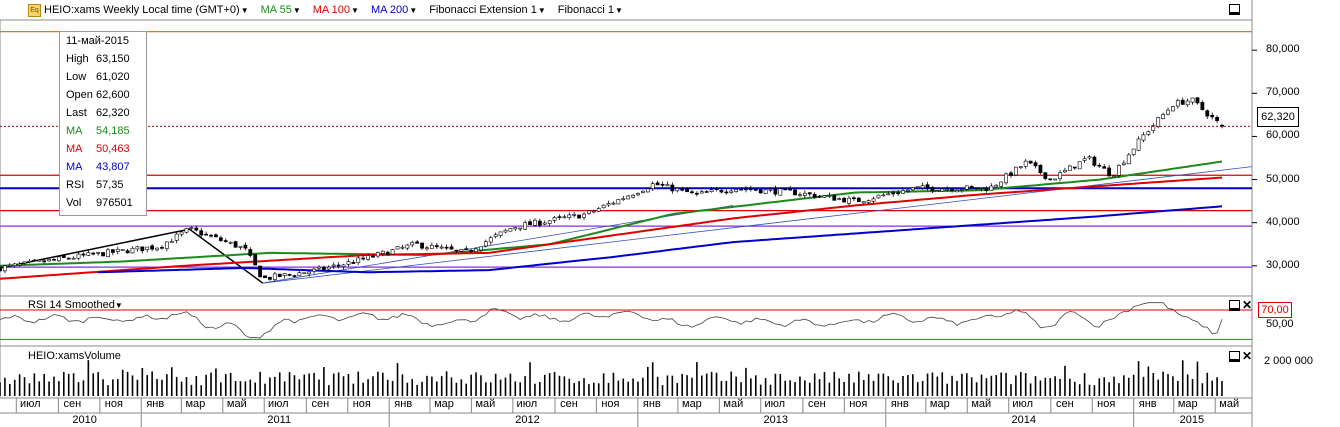 The width and height of the screenshot is (1340, 427). What do you see at coordinates (335, 10) in the screenshot?
I see `indicator-ma100: MA 100▼` at bounding box center [335, 10].